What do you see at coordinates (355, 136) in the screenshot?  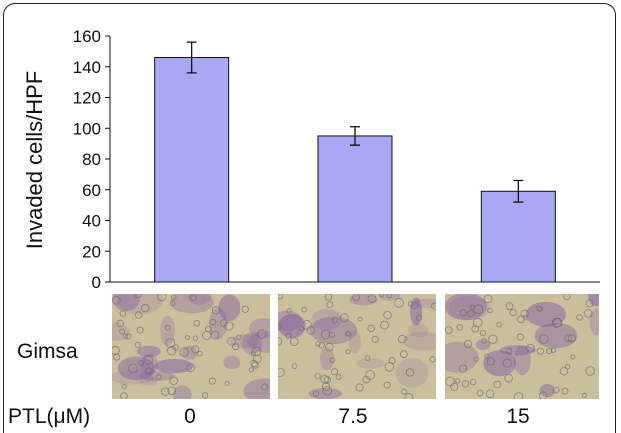 I see `error-bar-7.5` at bounding box center [355, 136].